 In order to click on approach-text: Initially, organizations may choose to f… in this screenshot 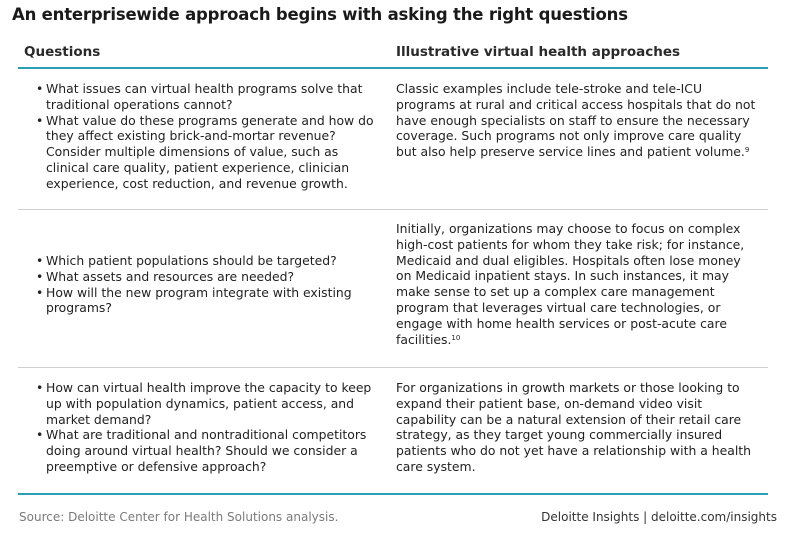, I will do `click(570, 284)`.